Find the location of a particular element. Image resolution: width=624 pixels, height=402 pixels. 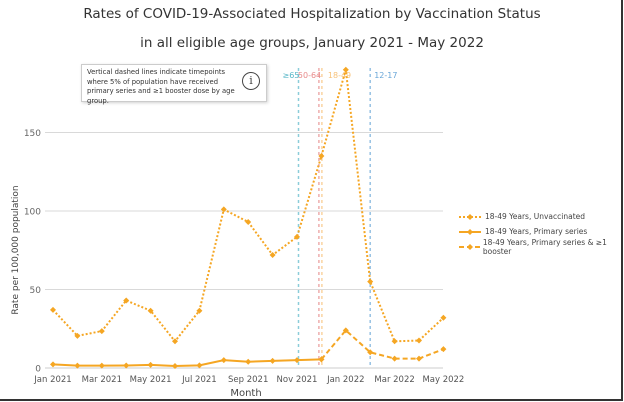

x-tick-label: Jul 2021 is located at coordinates (199, 380).